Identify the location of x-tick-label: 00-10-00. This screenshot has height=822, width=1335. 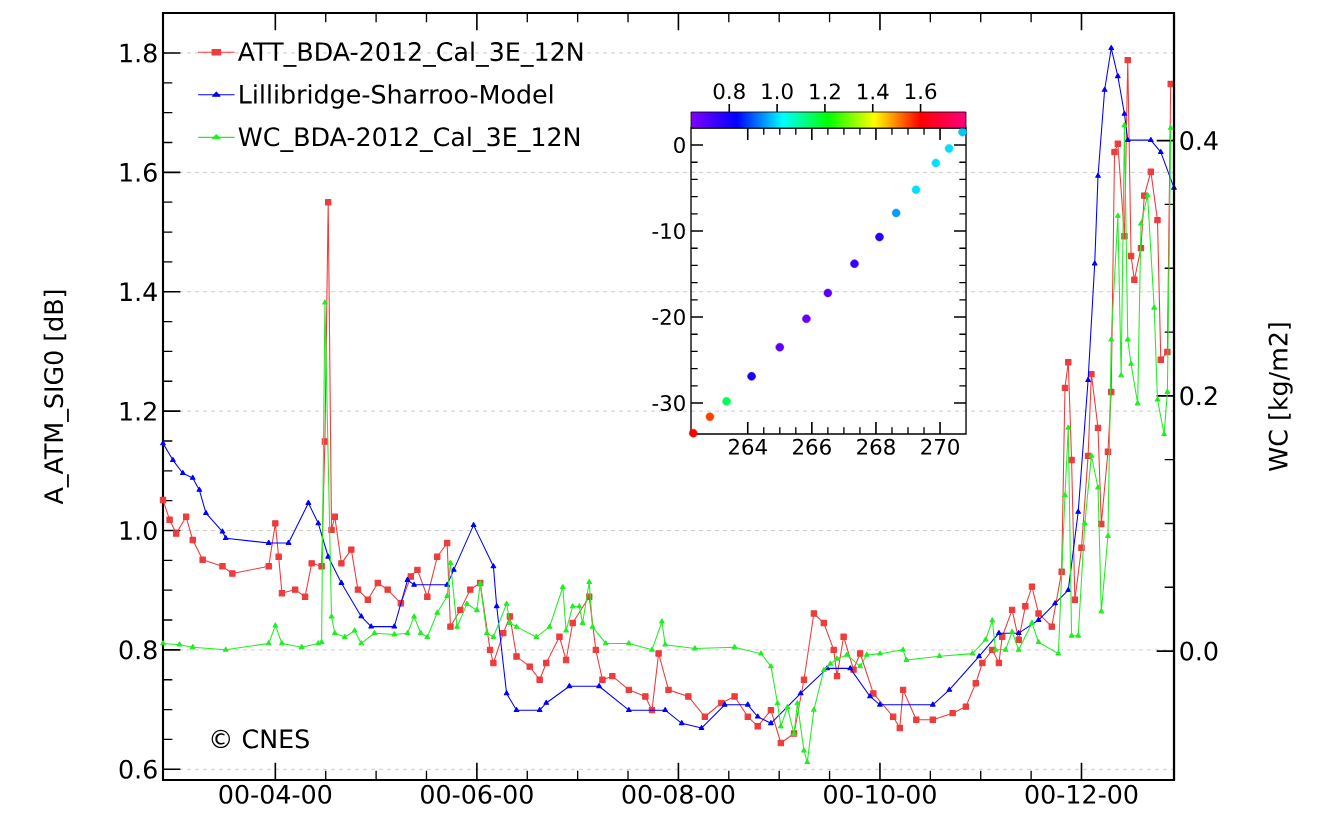
(880, 794).